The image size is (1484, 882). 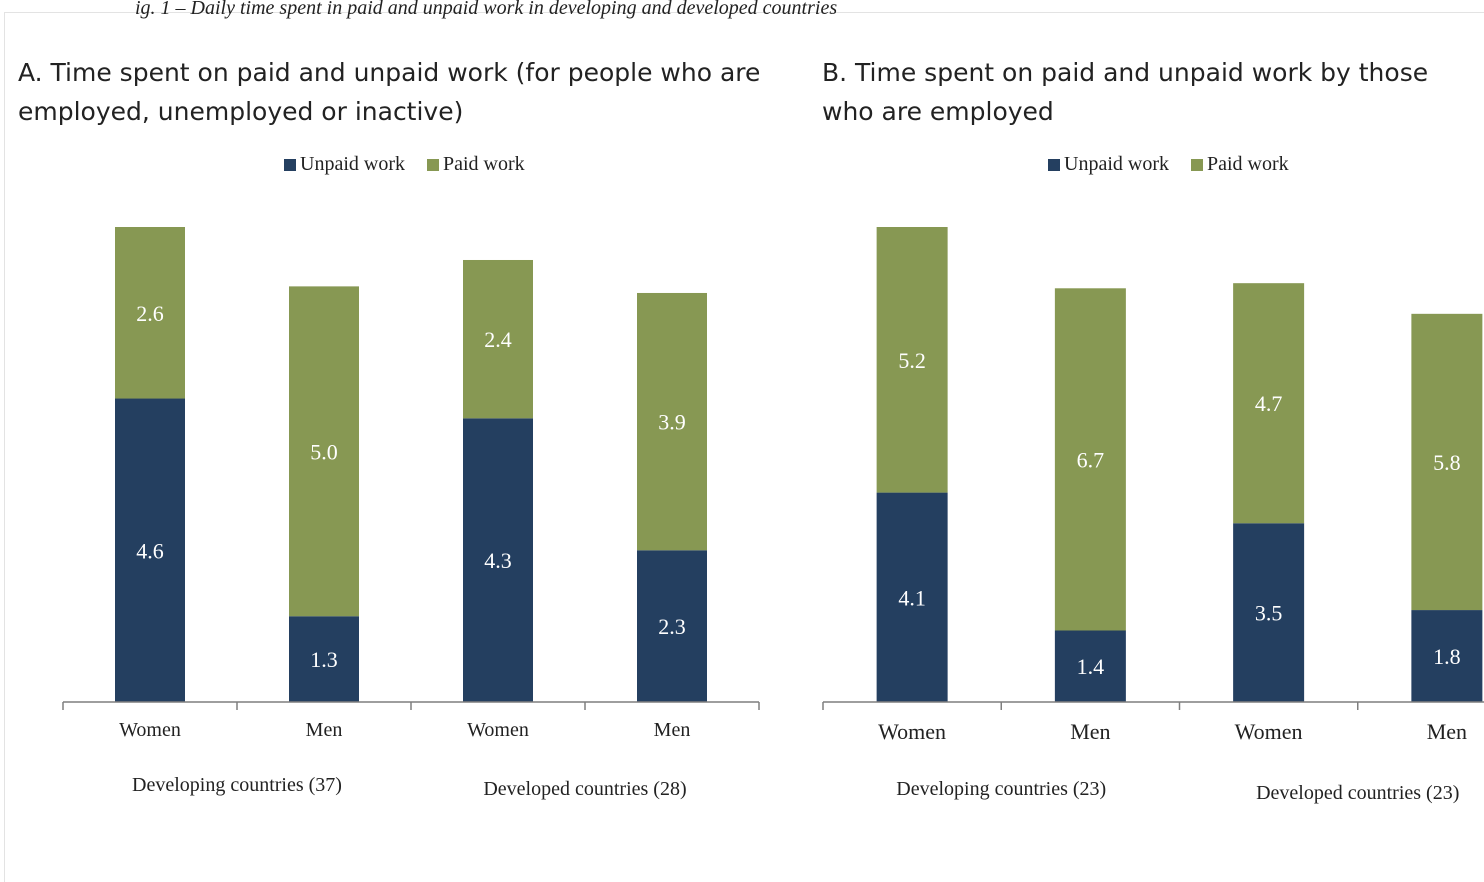 I want to click on data-label: 1.3, so click(x=324, y=659).